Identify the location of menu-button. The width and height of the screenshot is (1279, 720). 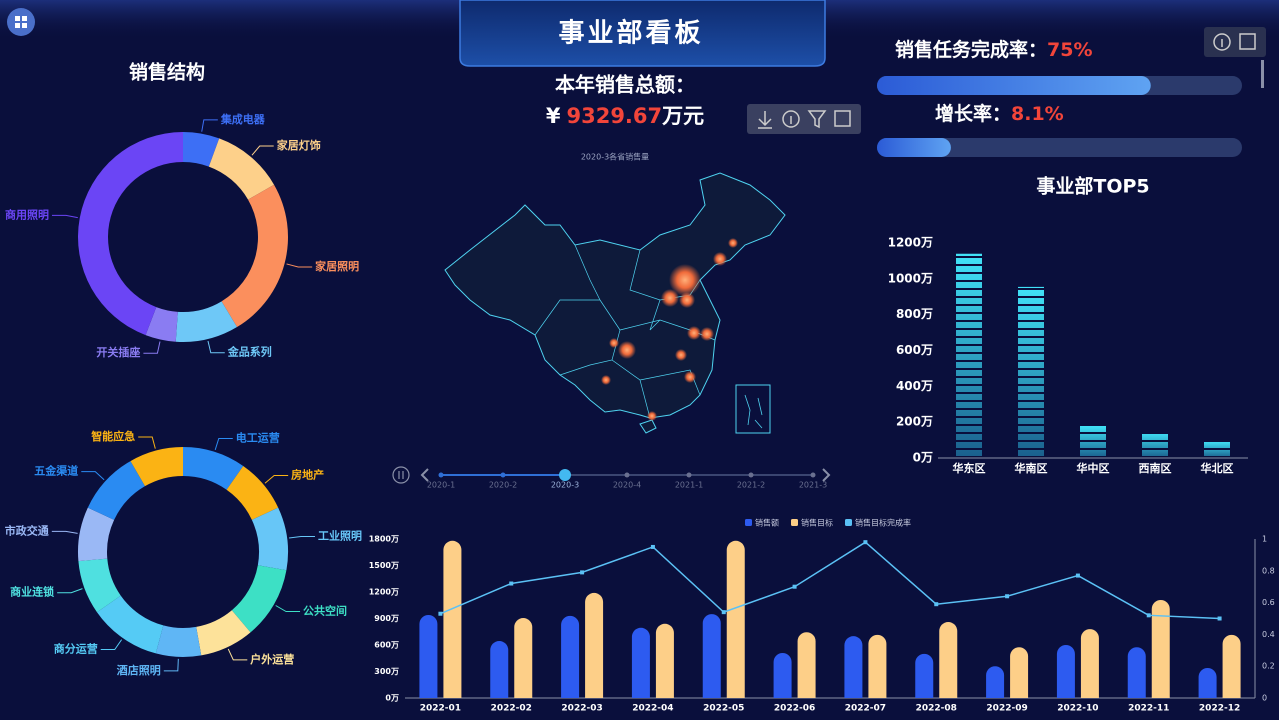
(21, 22).